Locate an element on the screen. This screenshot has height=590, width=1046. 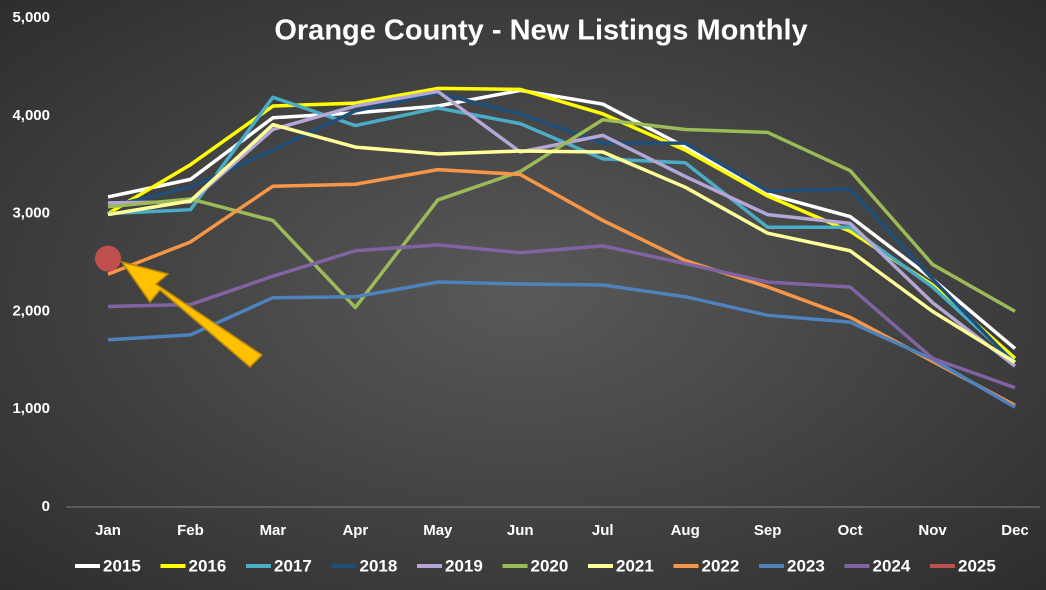
x-tick-label: Dec is located at coordinates (1015, 530).